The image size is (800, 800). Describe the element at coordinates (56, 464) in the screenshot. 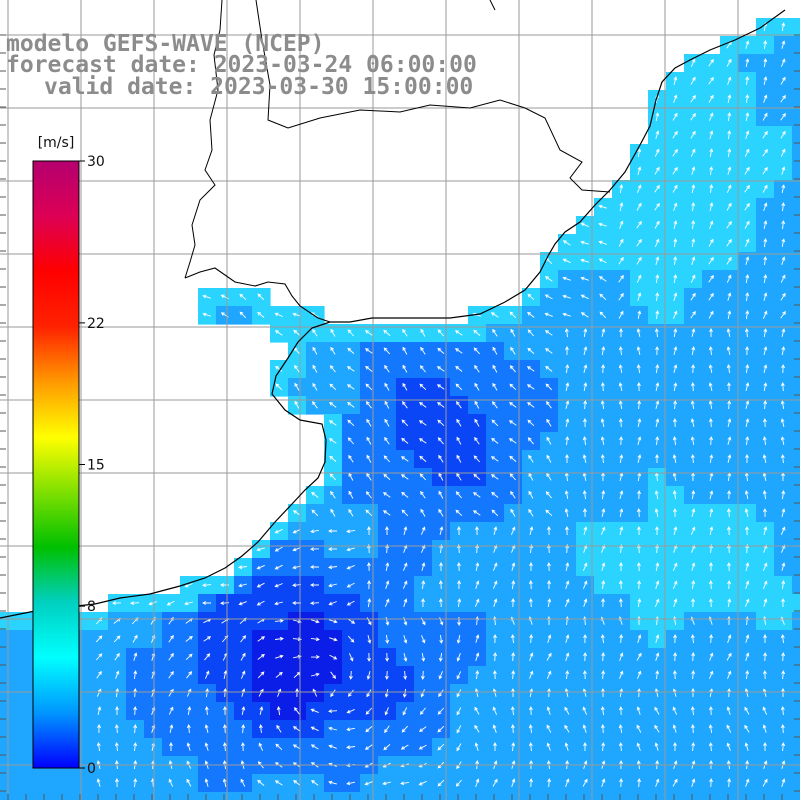

I see `colorbar-frame` at that location.